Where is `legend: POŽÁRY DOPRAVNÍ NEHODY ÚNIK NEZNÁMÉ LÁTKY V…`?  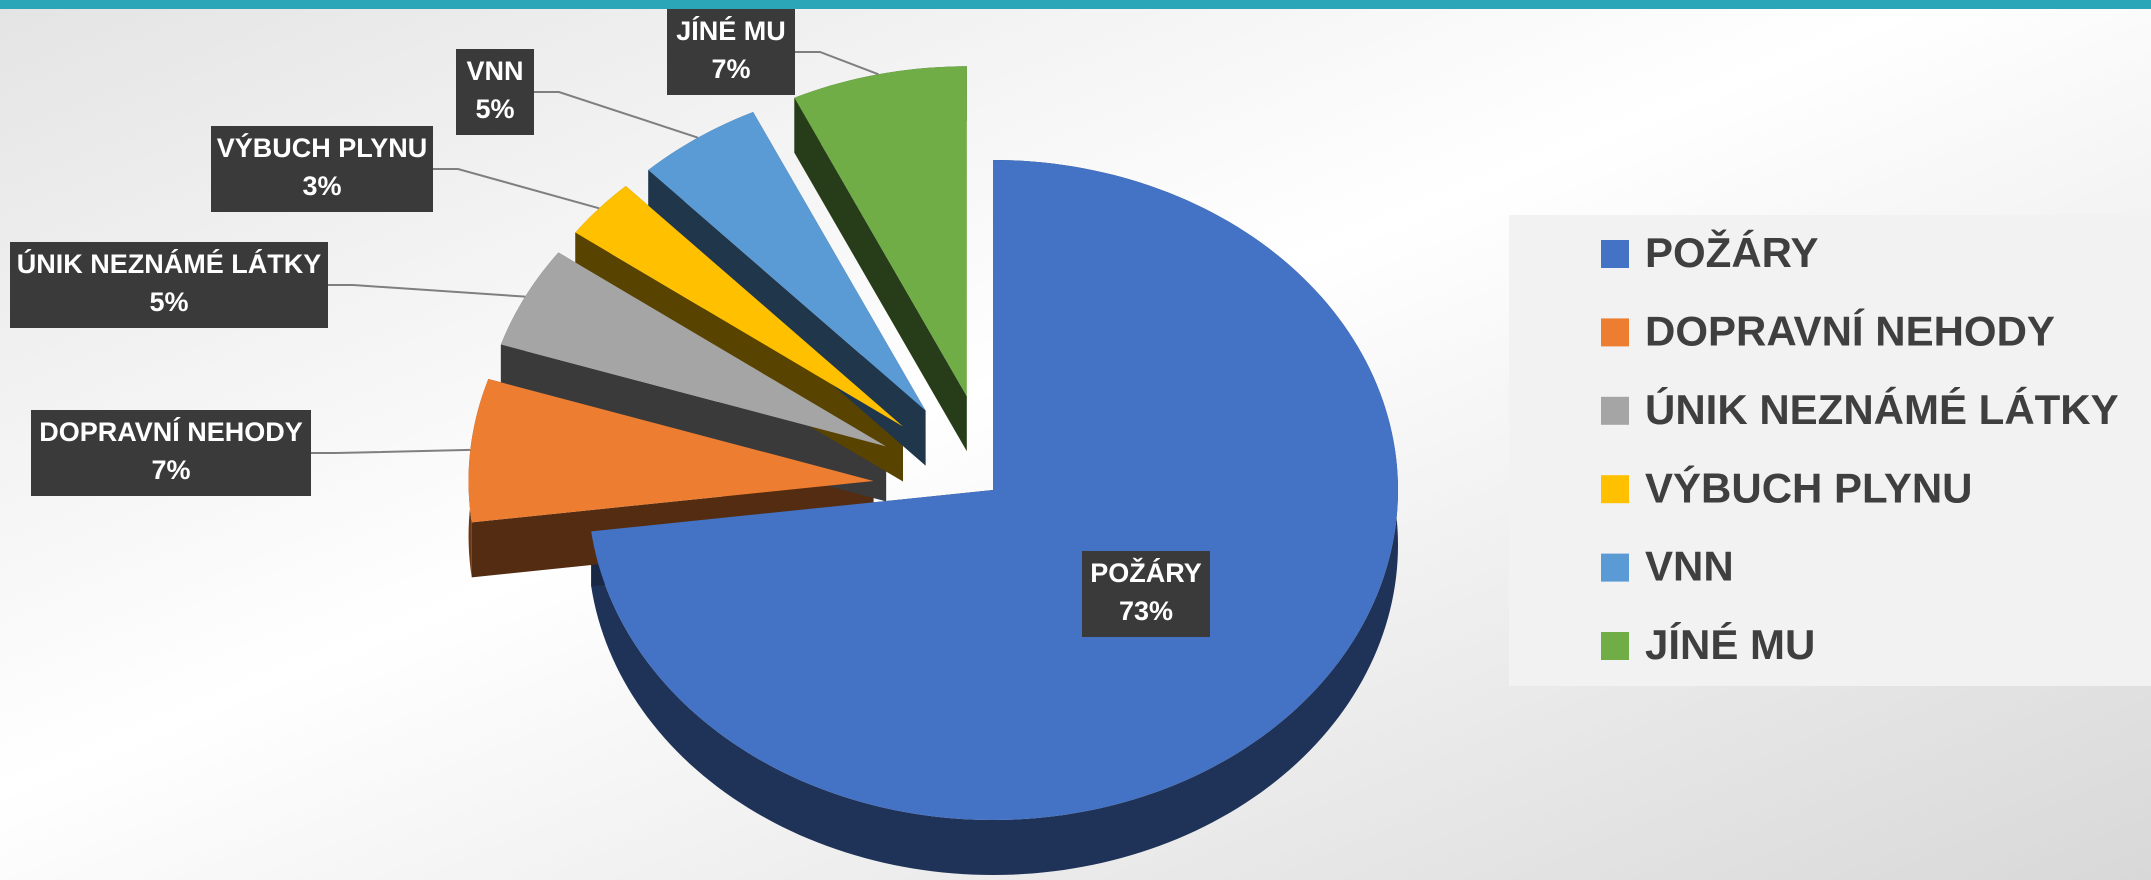
legend: POŽÁRY DOPRAVNÍ NEHODY ÚNIK NEZNÁMÉ LÁTKY V… is located at coordinates (1860, 448).